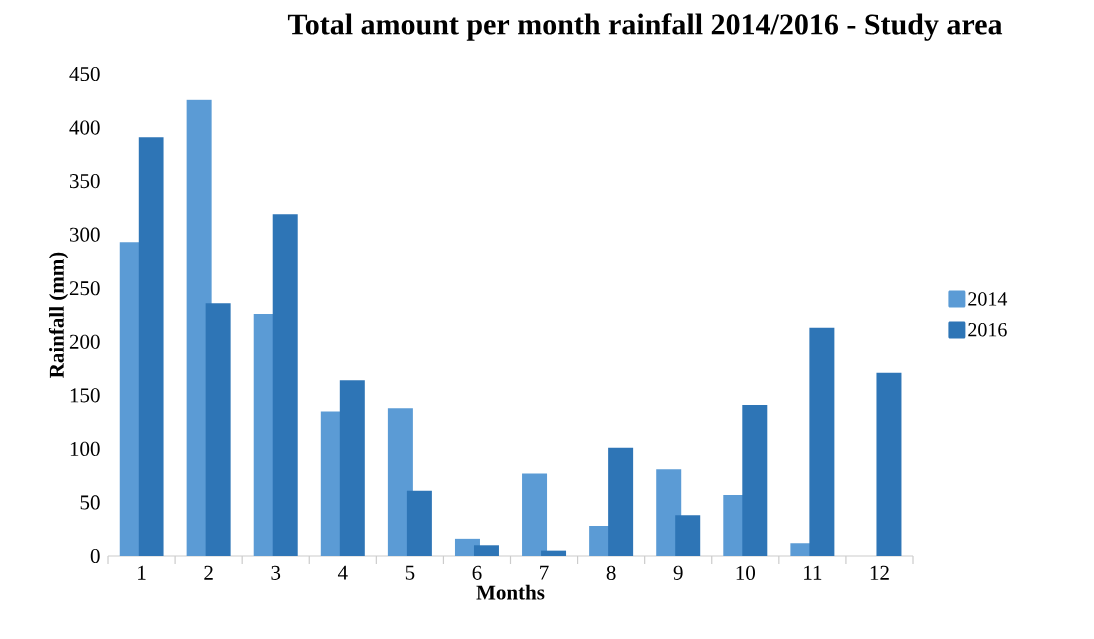 Image resolution: width=1094 pixels, height=639 pixels. What do you see at coordinates (342, 572) in the screenshot?
I see `x-tick-label: 4` at bounding box center [342, 572].